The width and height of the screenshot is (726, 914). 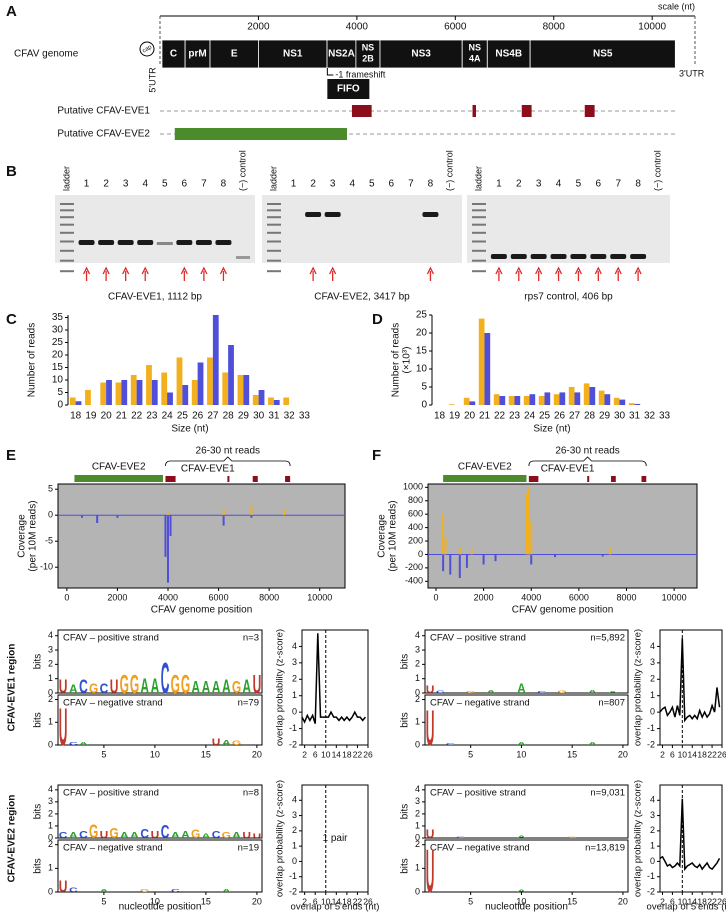 What do you see at coordinates (662, 901) in the screenshot?
I see `x-tick-label: 2` at bounding box center [662, 901].